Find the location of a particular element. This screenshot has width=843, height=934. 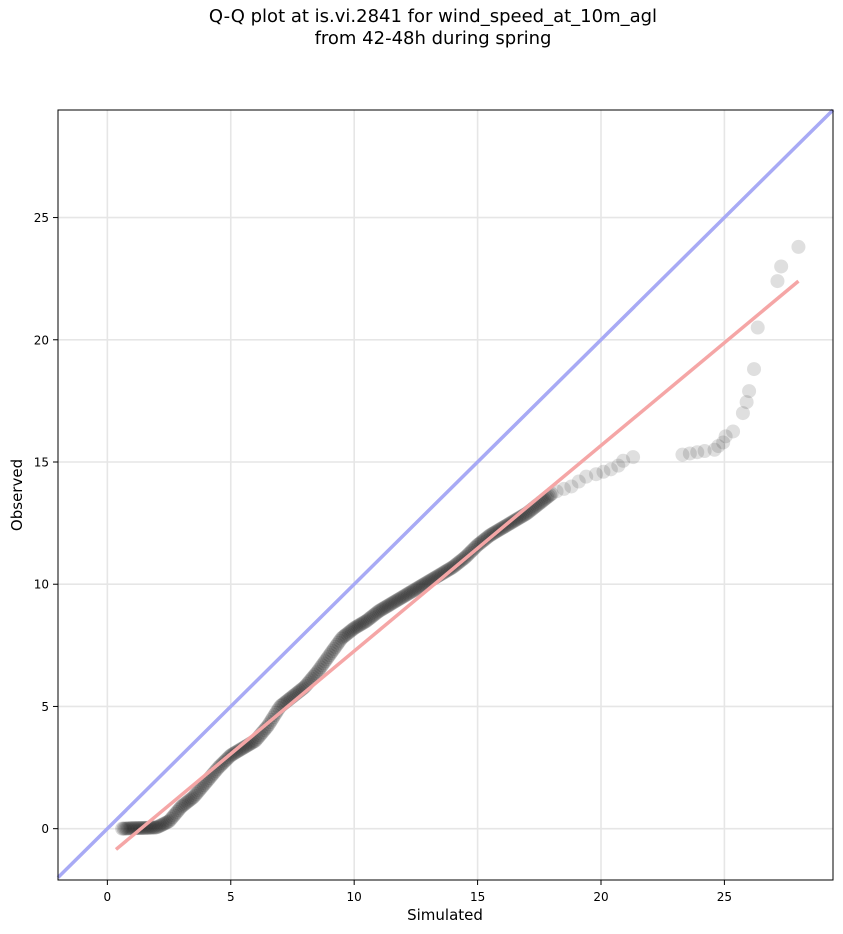

y-tick-label: 5 is located at coordinates (45, 707).